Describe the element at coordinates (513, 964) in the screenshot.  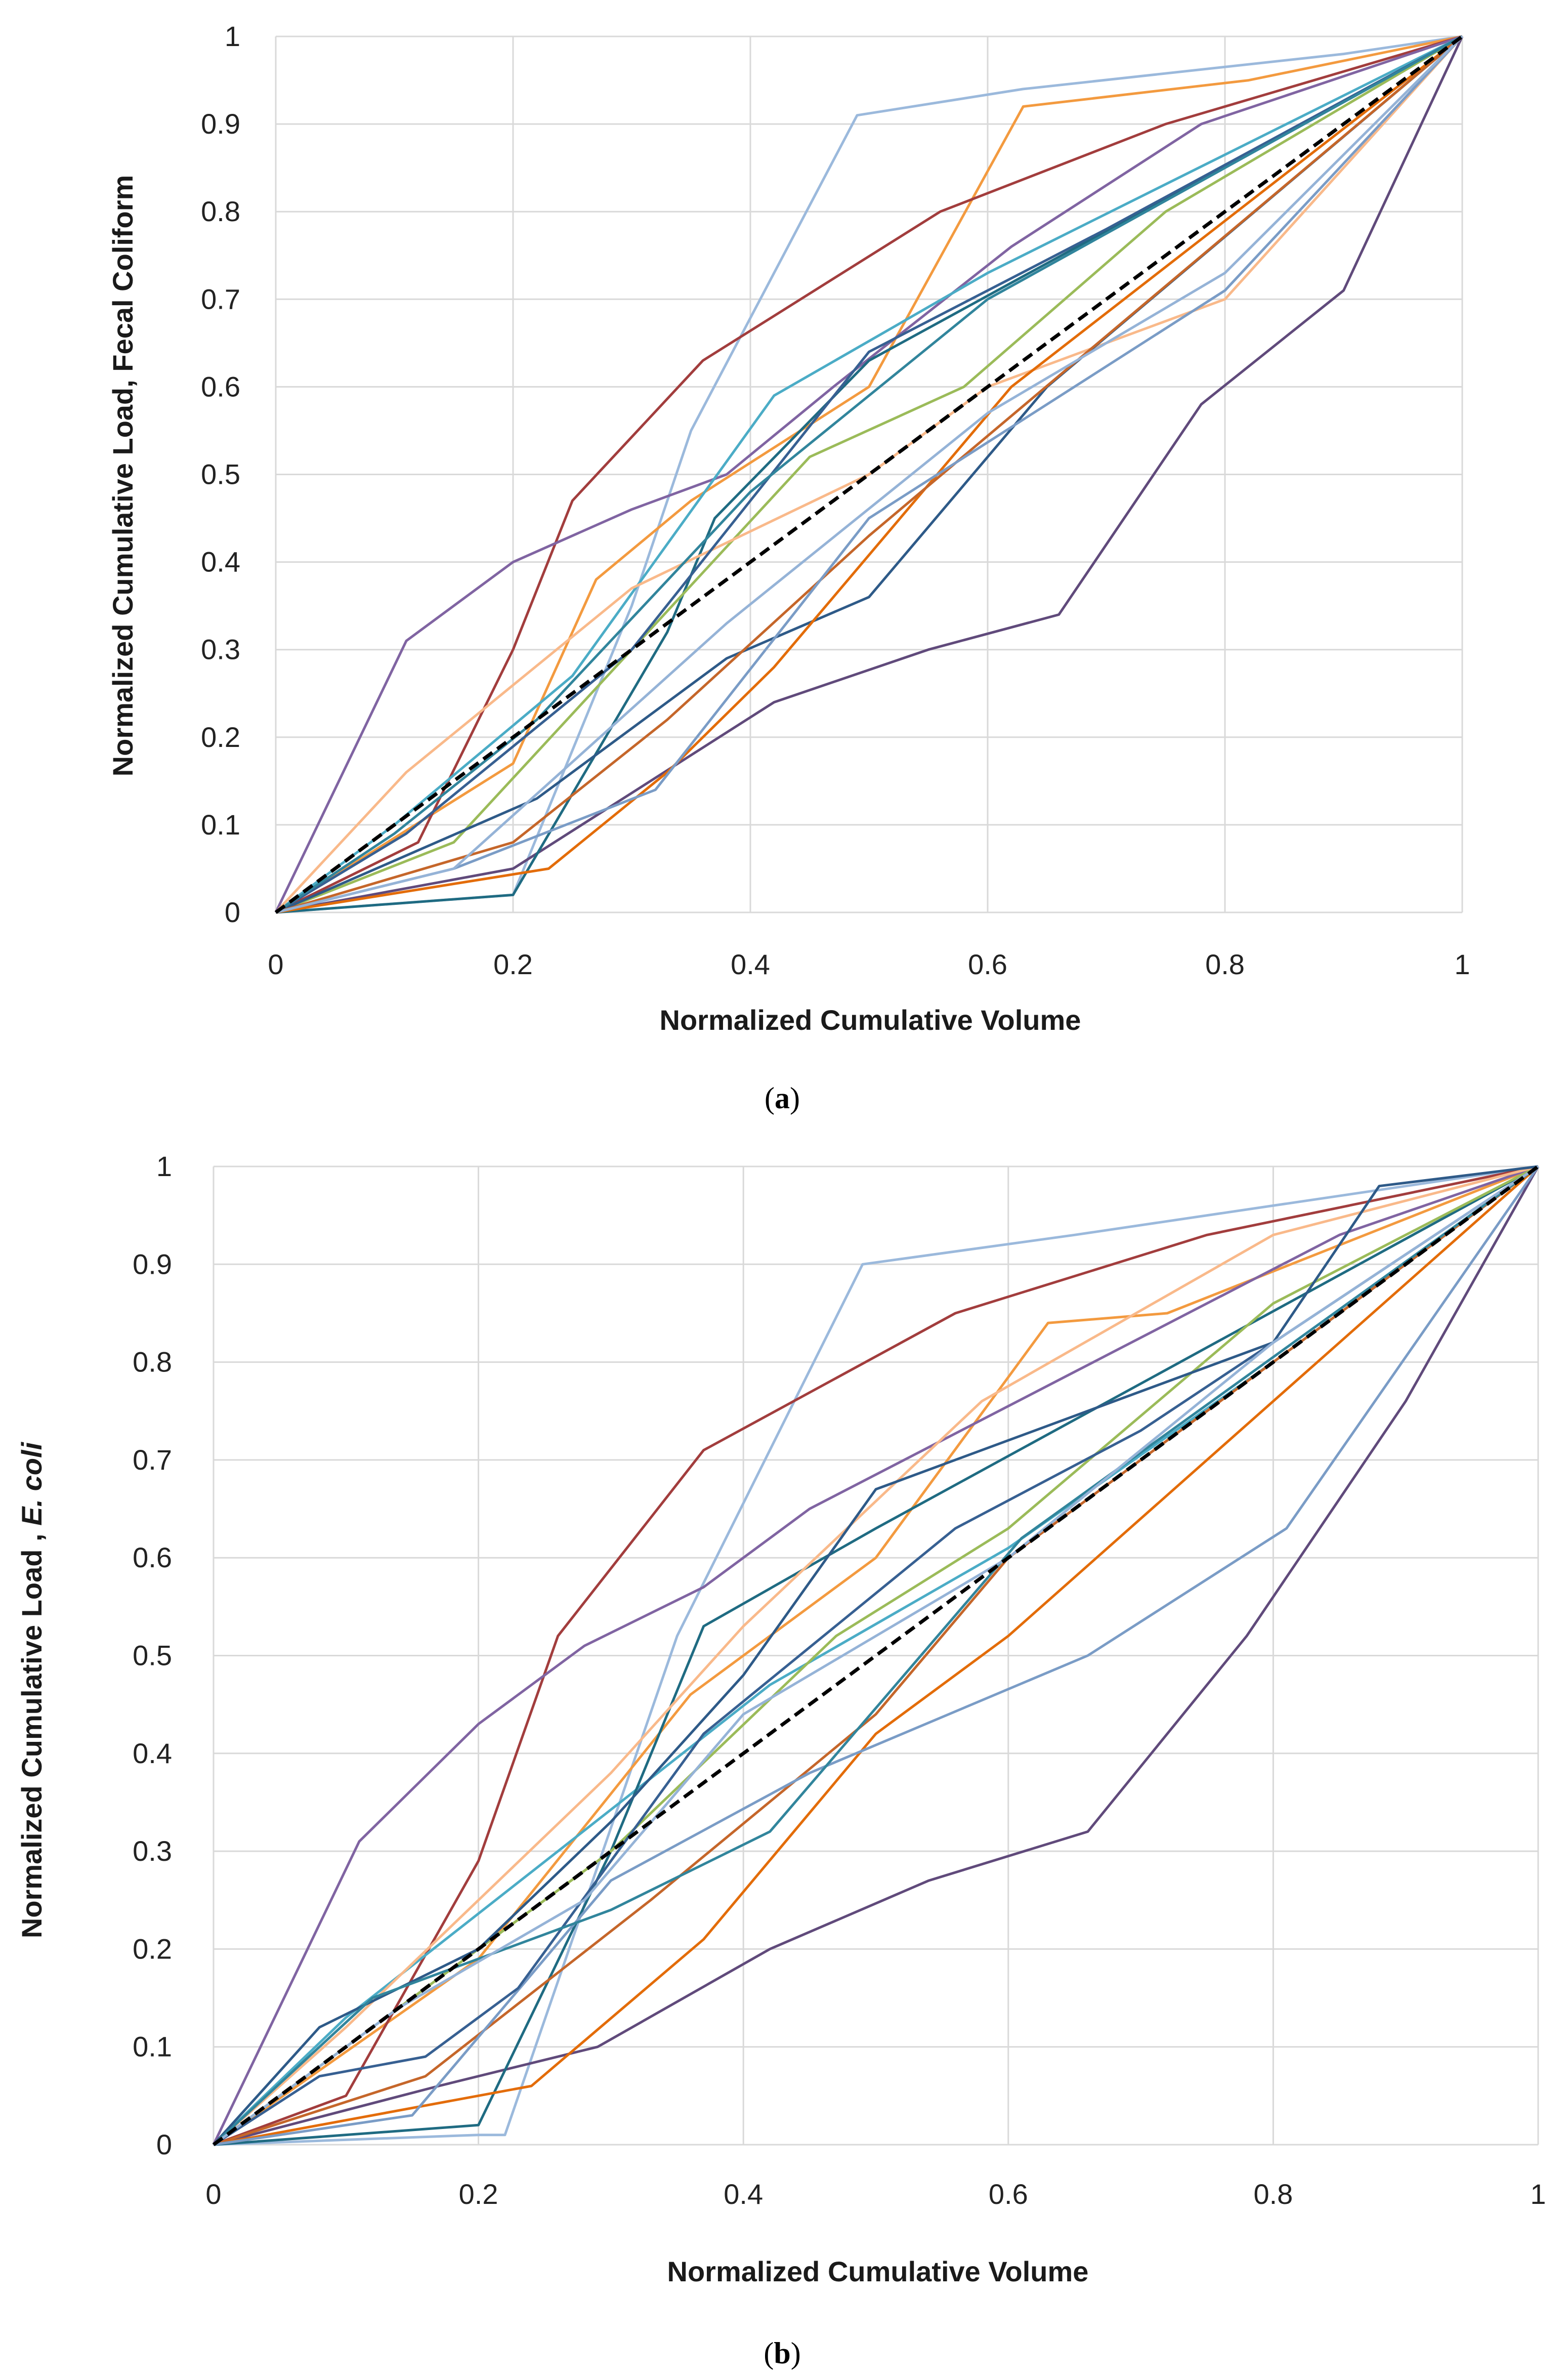
I see `x-tick-label-a-1: 0.2` at that location.